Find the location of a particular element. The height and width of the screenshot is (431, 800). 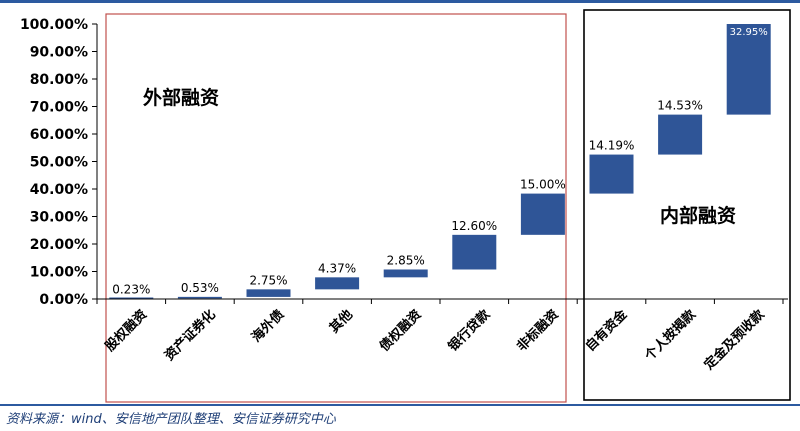

x-tick-label-7: 自有资金 is located at coordinates (606, 330).